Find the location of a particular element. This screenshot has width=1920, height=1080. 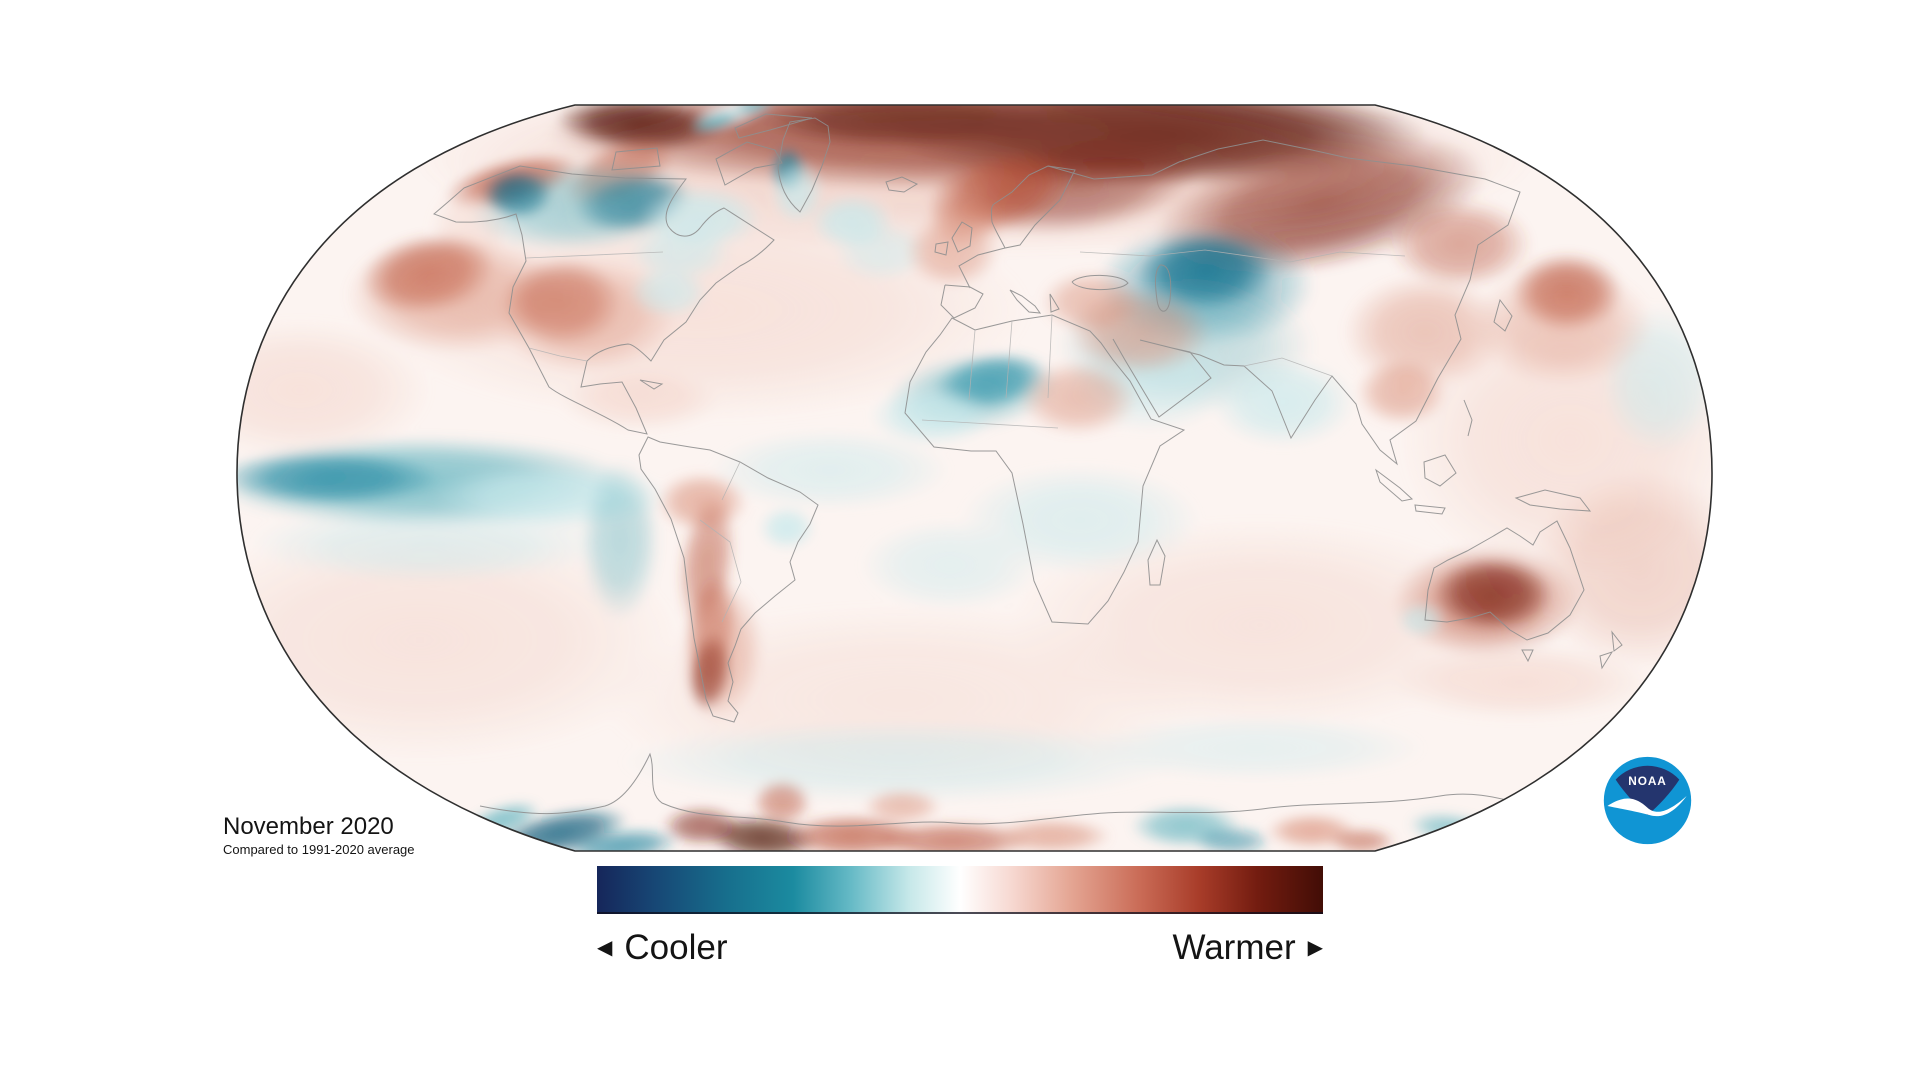

colorbar-legend: ◀ Cooler Warmer ▶ is located at coordinates (960, 948).